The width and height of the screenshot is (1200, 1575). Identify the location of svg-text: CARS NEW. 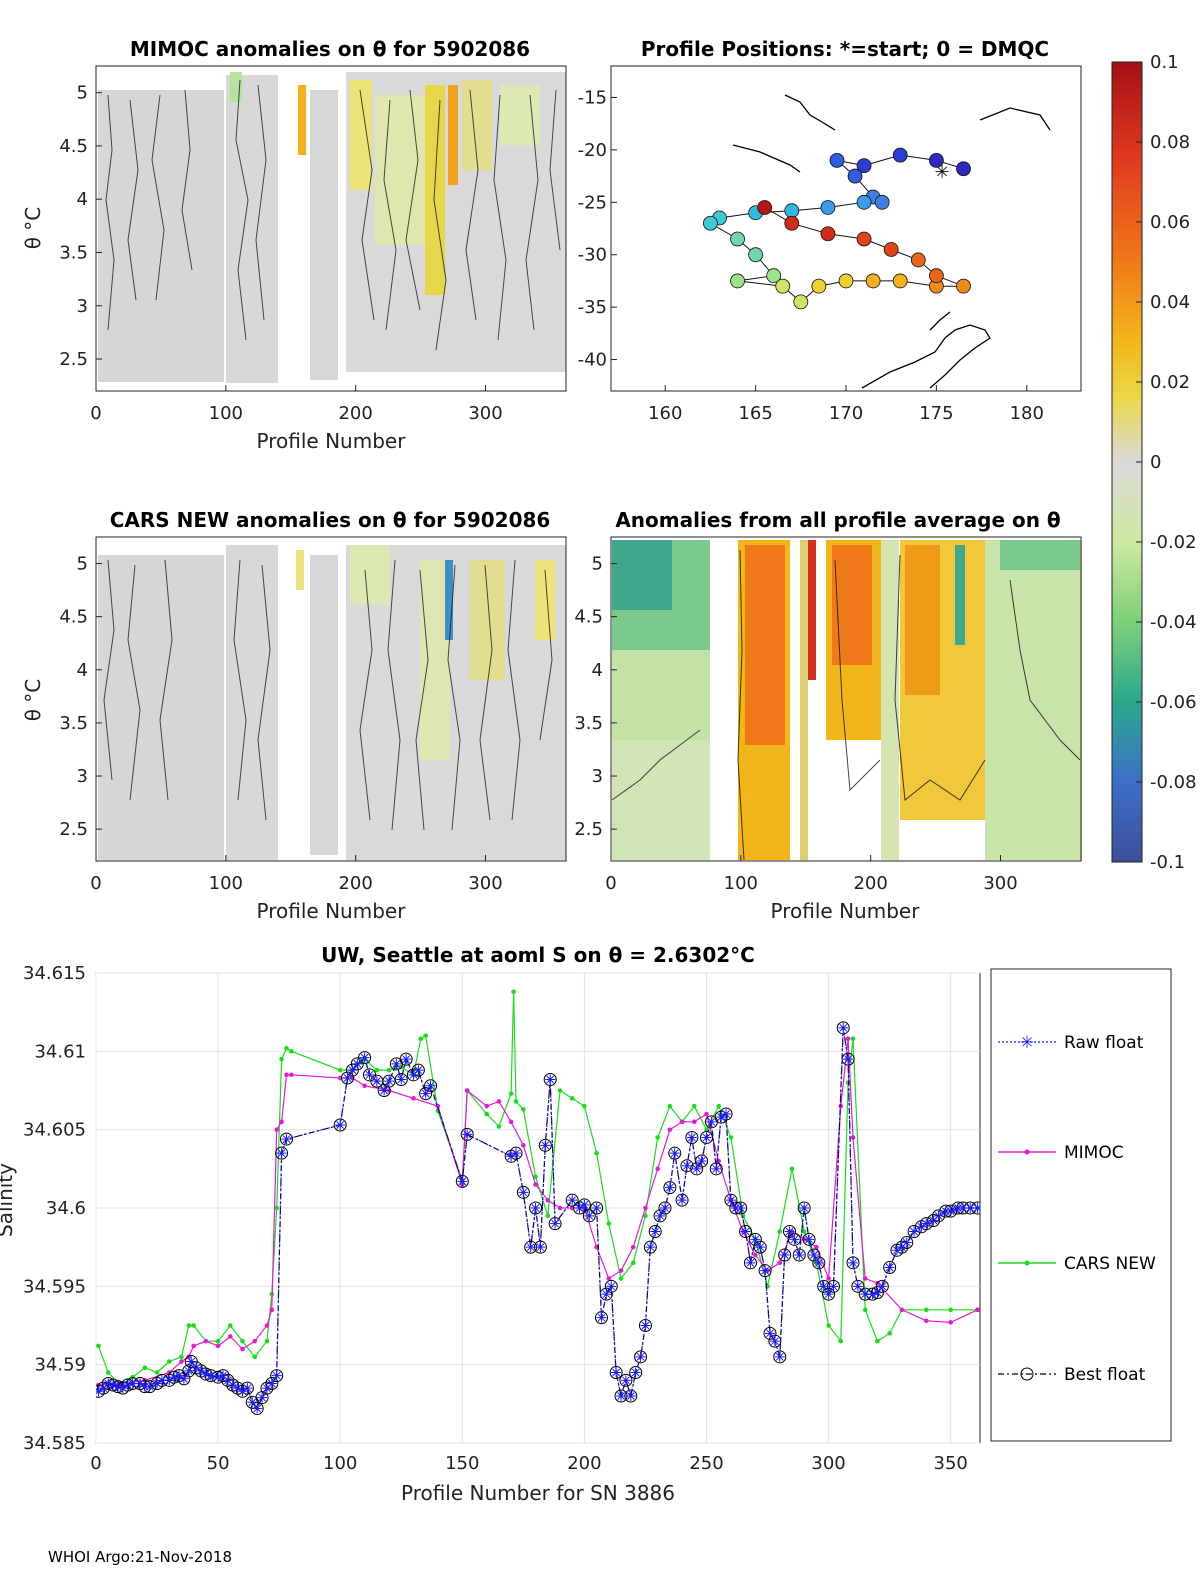
(1110, 1264).